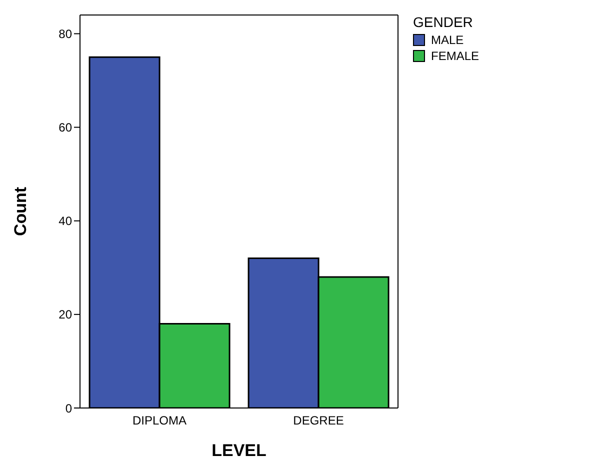  What do you see at coordinates (68, 408) in the screenshot?
I see `y-tick-label: 0` at bounding box center [68, 408].